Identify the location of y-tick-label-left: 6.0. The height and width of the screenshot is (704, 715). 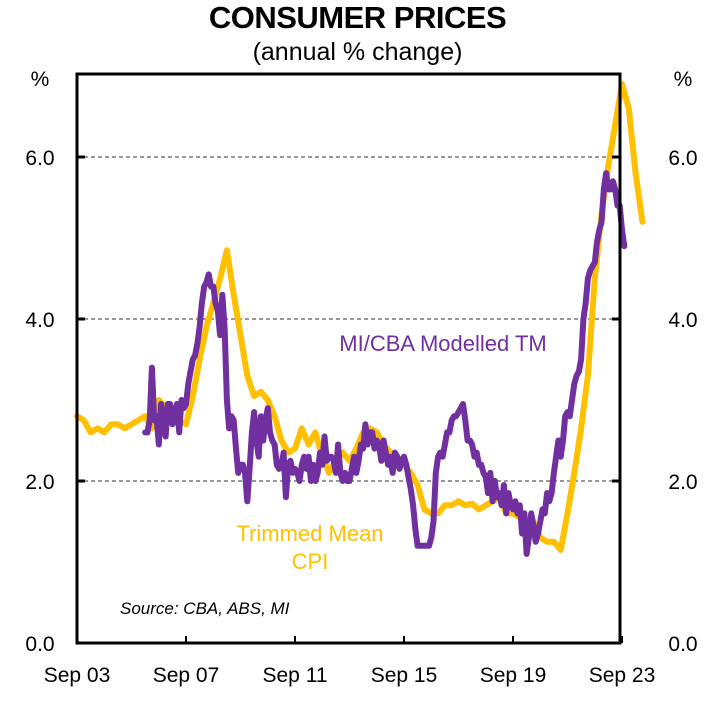
(39, 158).